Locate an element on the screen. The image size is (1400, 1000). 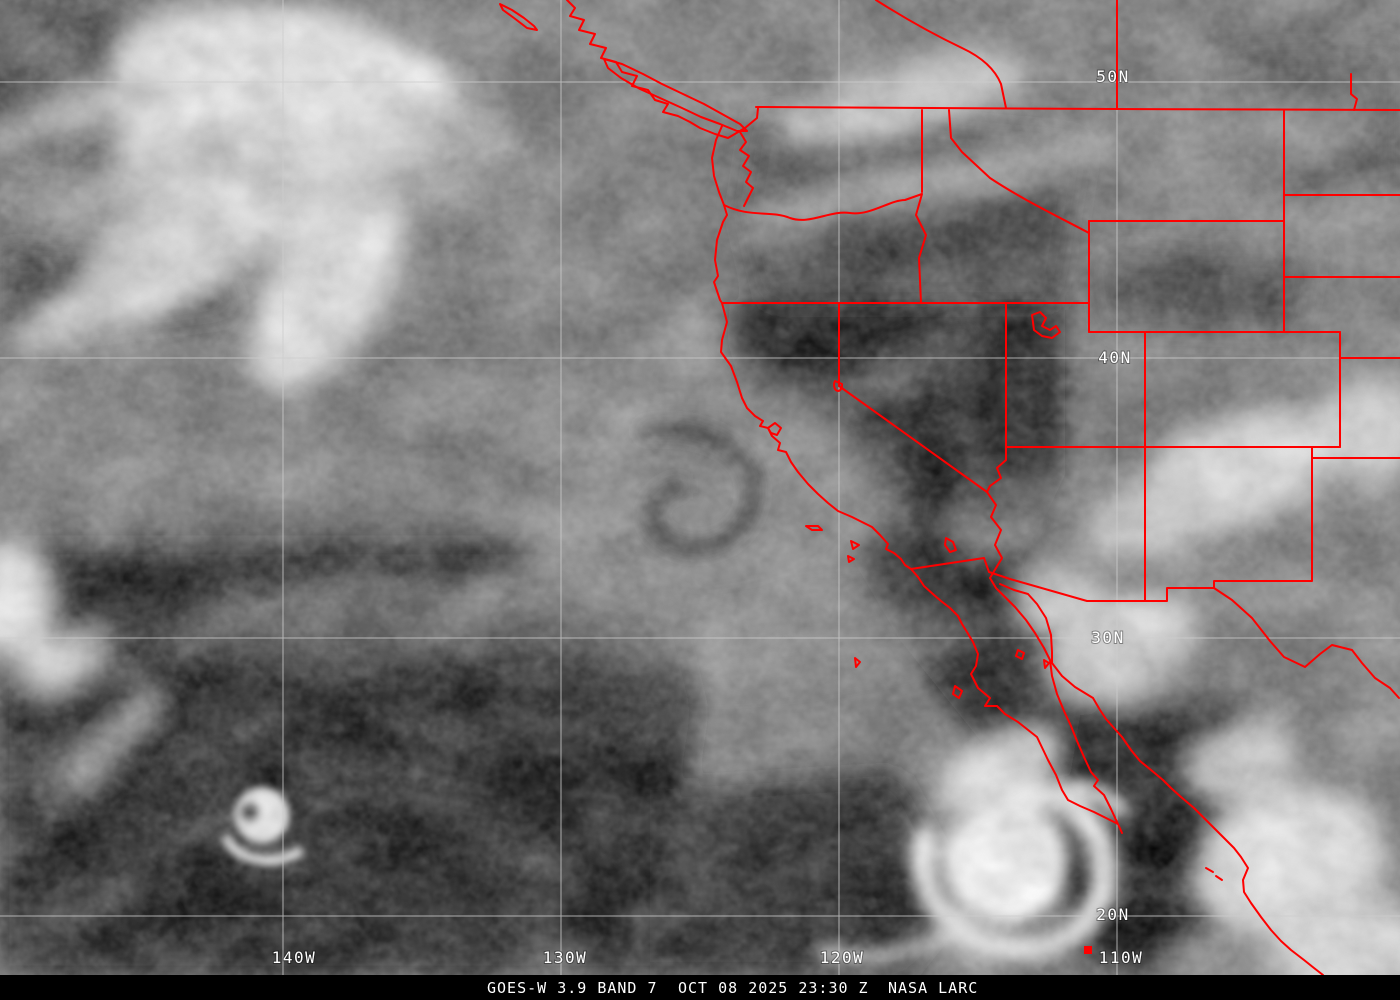
washington-oregon-border is located at coordinates (825, 248).